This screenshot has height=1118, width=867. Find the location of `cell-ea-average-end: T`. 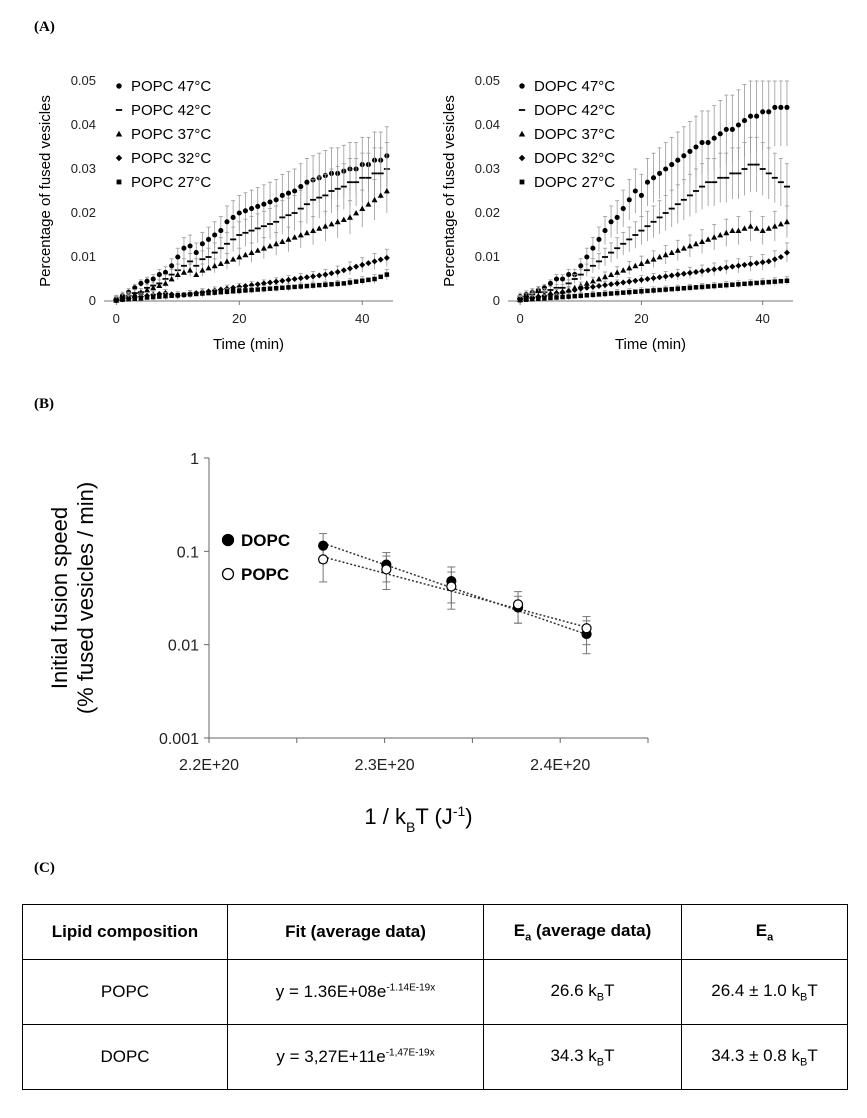

cell-ea-average-end: T is located at coordinates (609, 1055).